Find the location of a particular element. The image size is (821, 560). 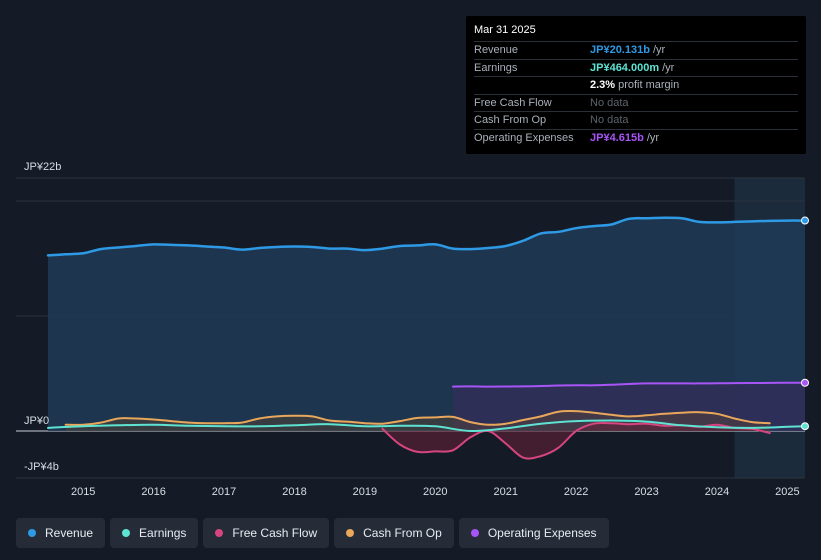

tooltip-row-value: JP¥20.131b is located at coordinates (620, 50).